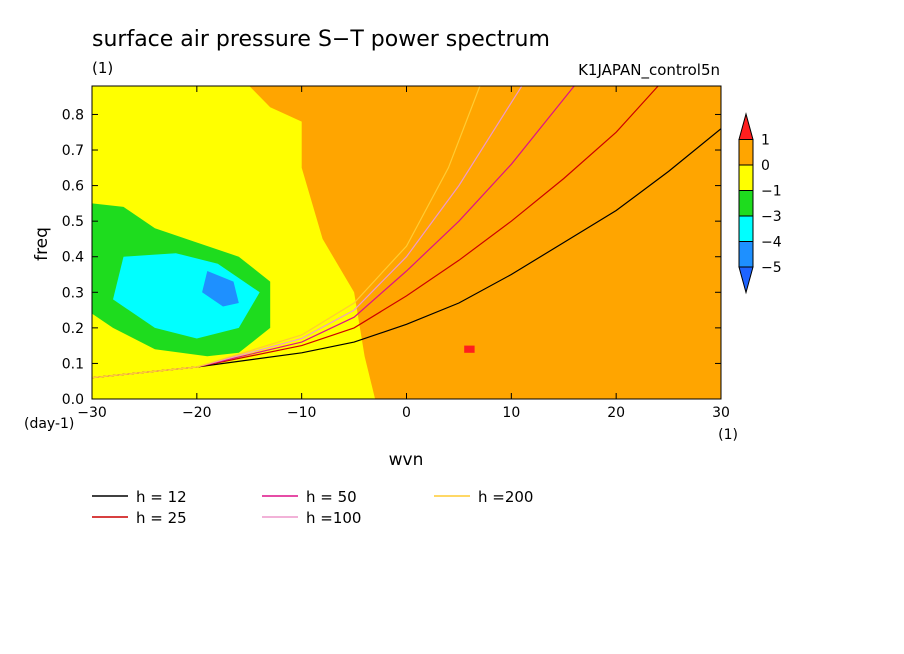  Describe the element at coordinates (746, 280) in the screenshot. I see `colorbar-bottom-arrow` at that location.